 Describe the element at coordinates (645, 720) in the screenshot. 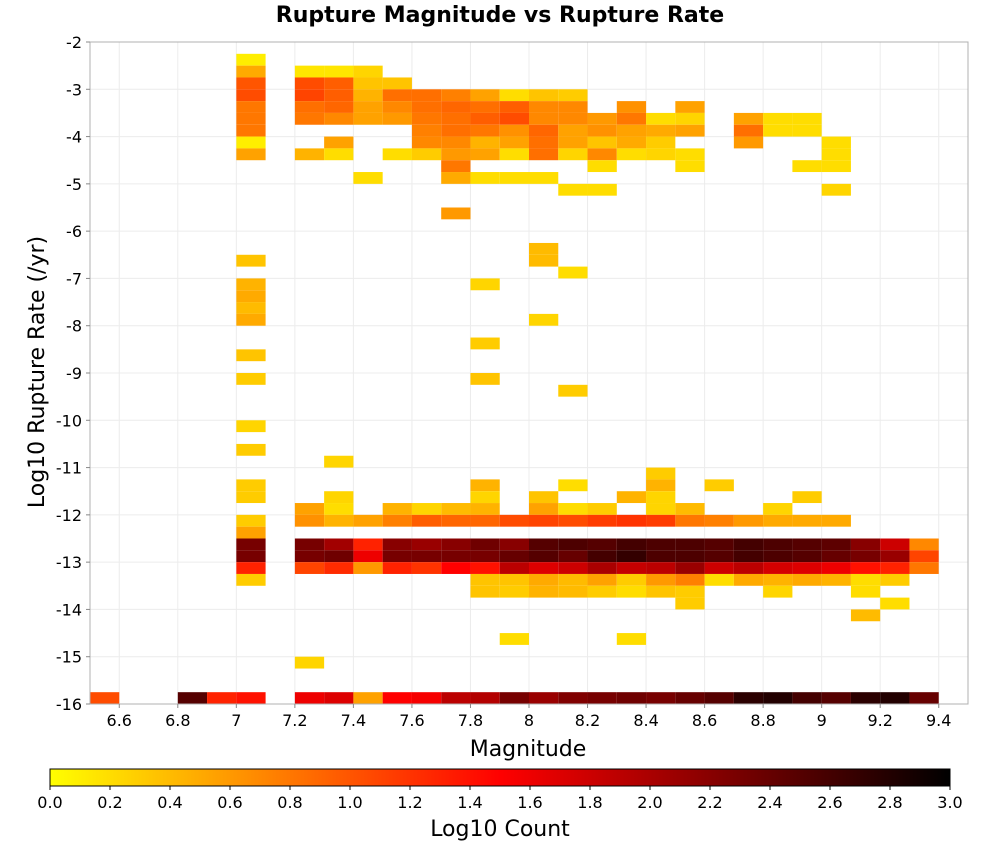

I see `x-tick-label: 8.4` at that location.